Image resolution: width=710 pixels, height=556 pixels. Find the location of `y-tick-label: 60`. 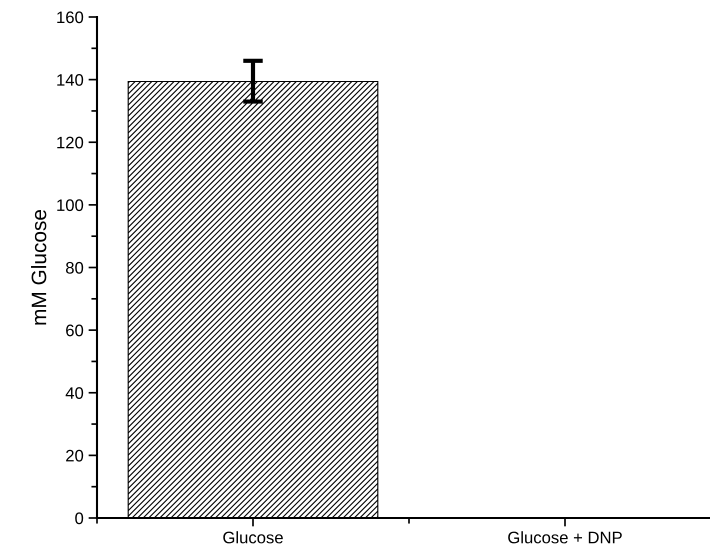

y-tick-label: 60 is located at coordinates (75, 330).